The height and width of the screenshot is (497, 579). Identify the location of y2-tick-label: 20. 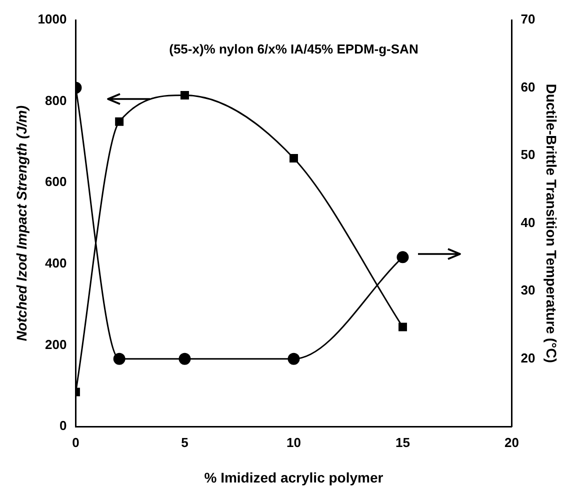
(528, 358).